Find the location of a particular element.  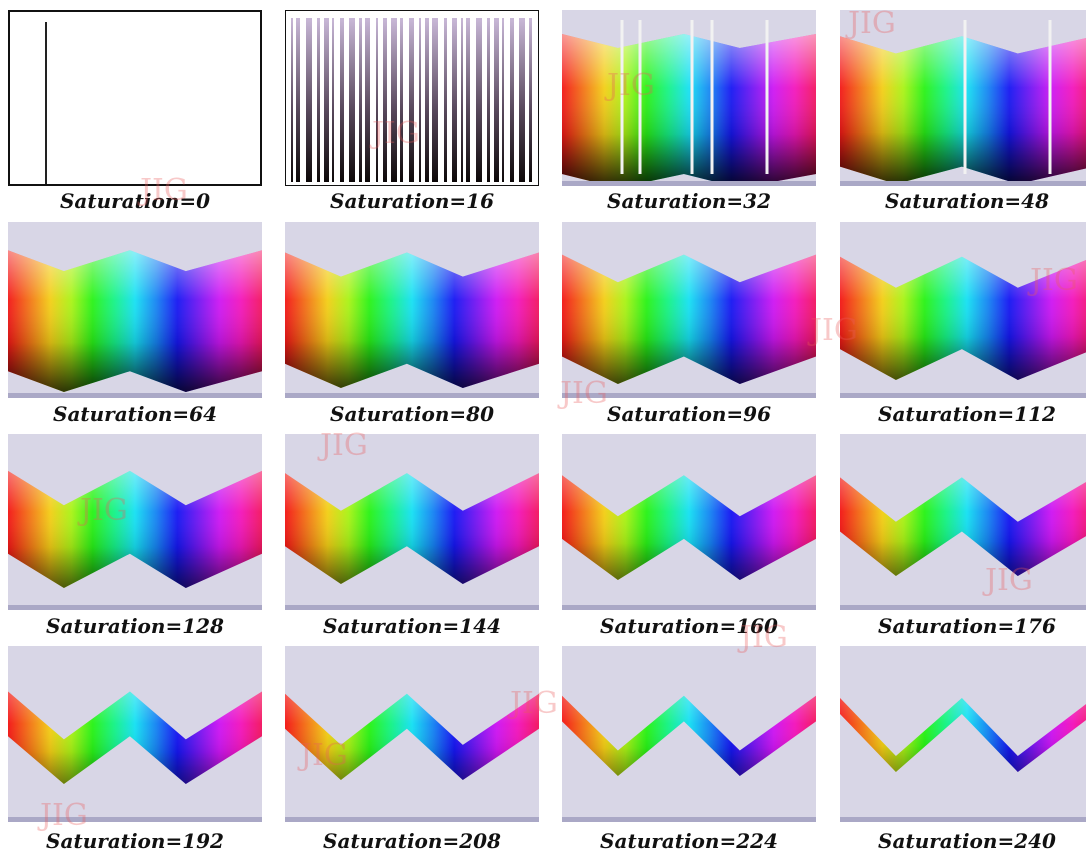

saturation-caption: Saturation=224 is located at coordinates (689, 841).